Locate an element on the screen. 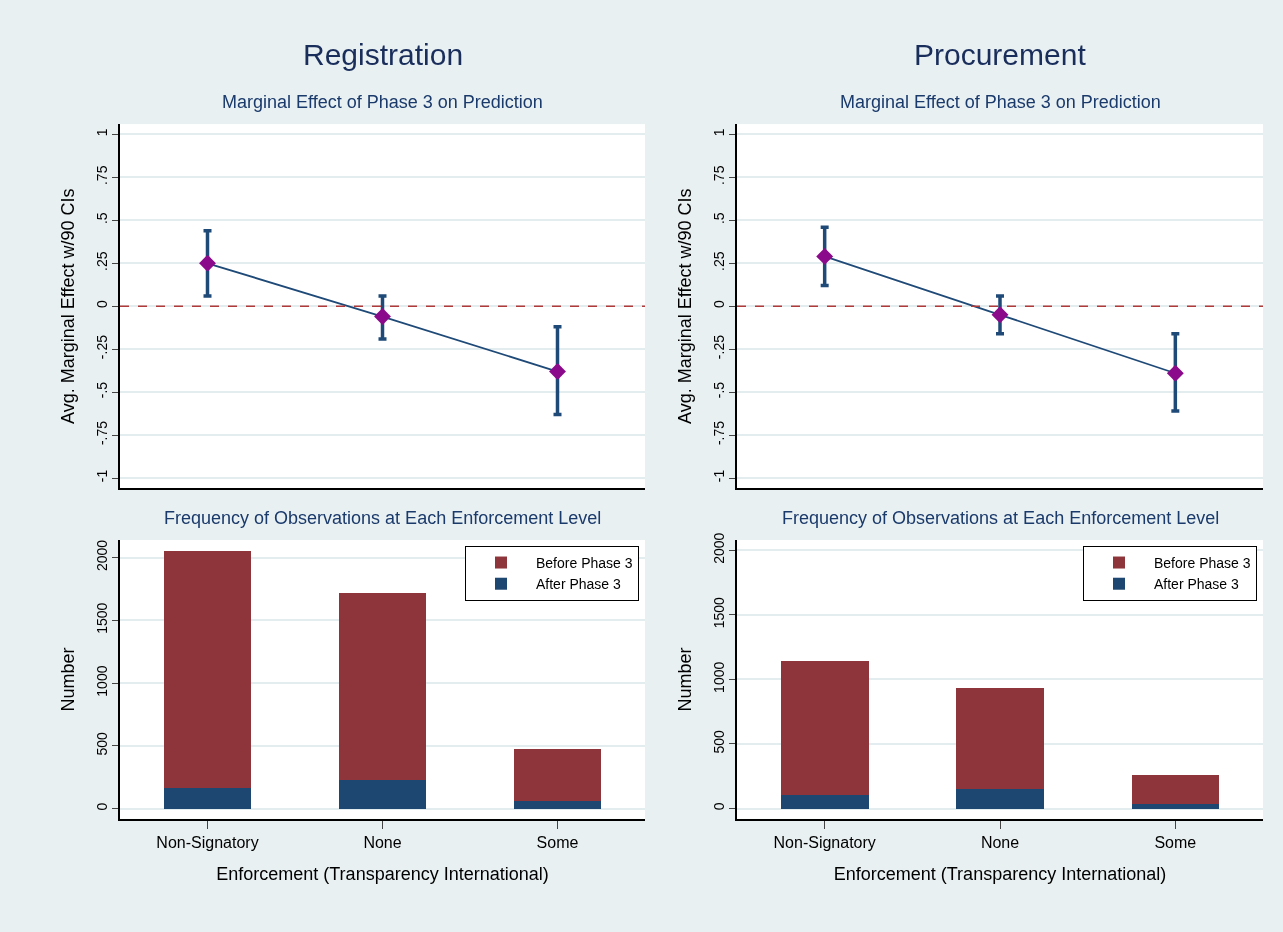 Image resolution: width=1283 pixels, height=932 pixels. chart-title: Registration is located at coordinates (383, 54).